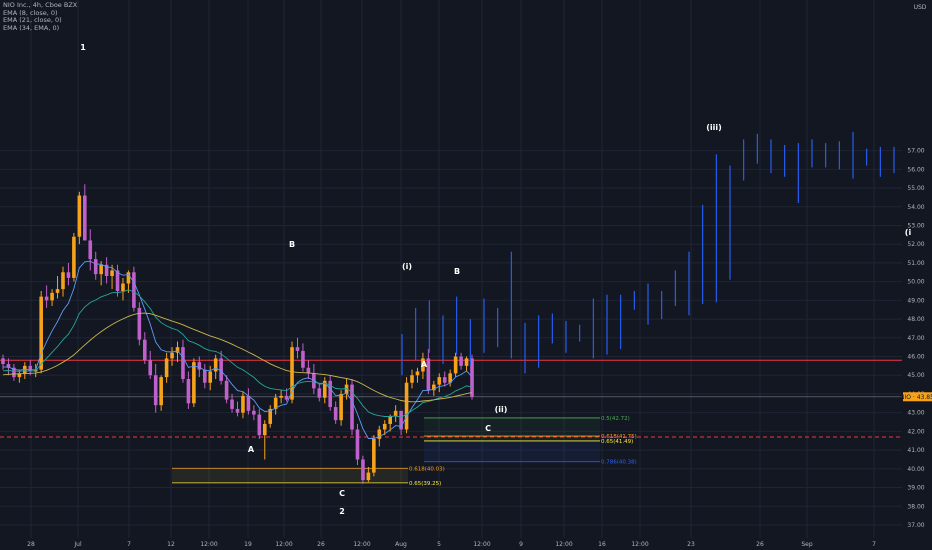 The image size is (932, 550). What do you see at coordinates (31, 27) in the screenshot?
I see `legend-ema34: EMA (34, EMA, 0)` at bounding box center [31, 27].